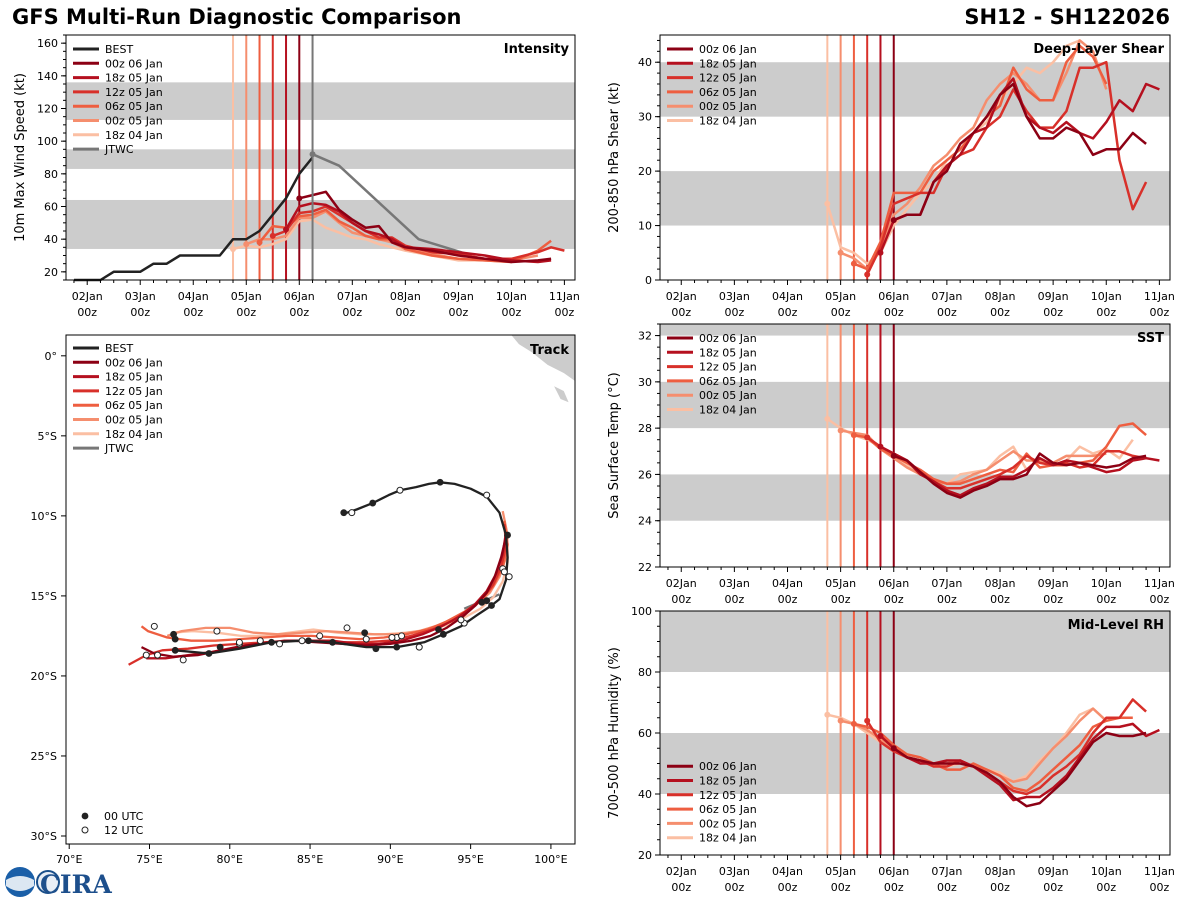  Describe the element at coordinates (119, 448) in the screenshot. I see `track-legend-label: JTWC` at that location.